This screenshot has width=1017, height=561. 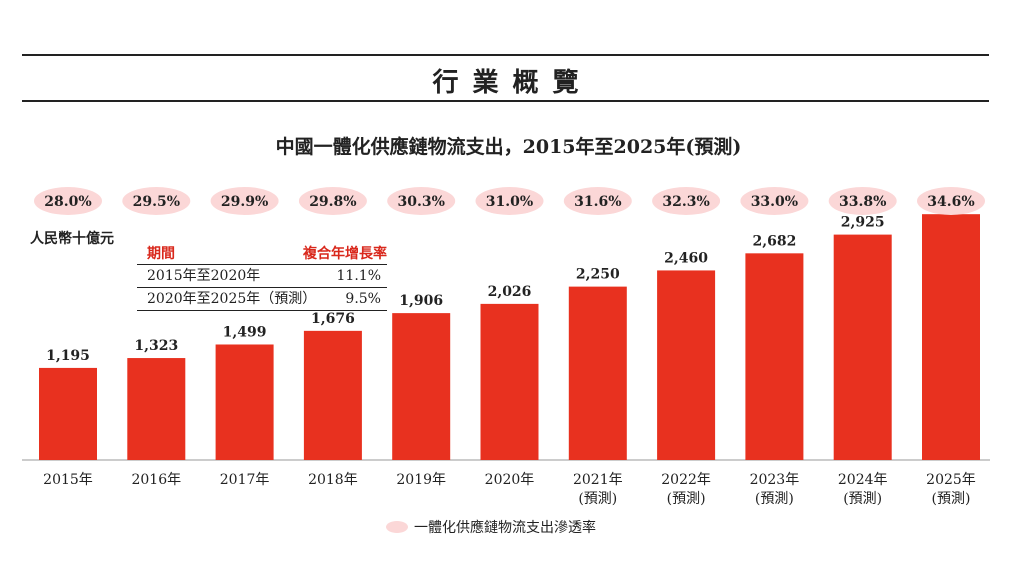 What do you see at coordinates (68, 480) in the screenshot?
I see `x-tick-label: 2015年` at bounding box center [68, 480].